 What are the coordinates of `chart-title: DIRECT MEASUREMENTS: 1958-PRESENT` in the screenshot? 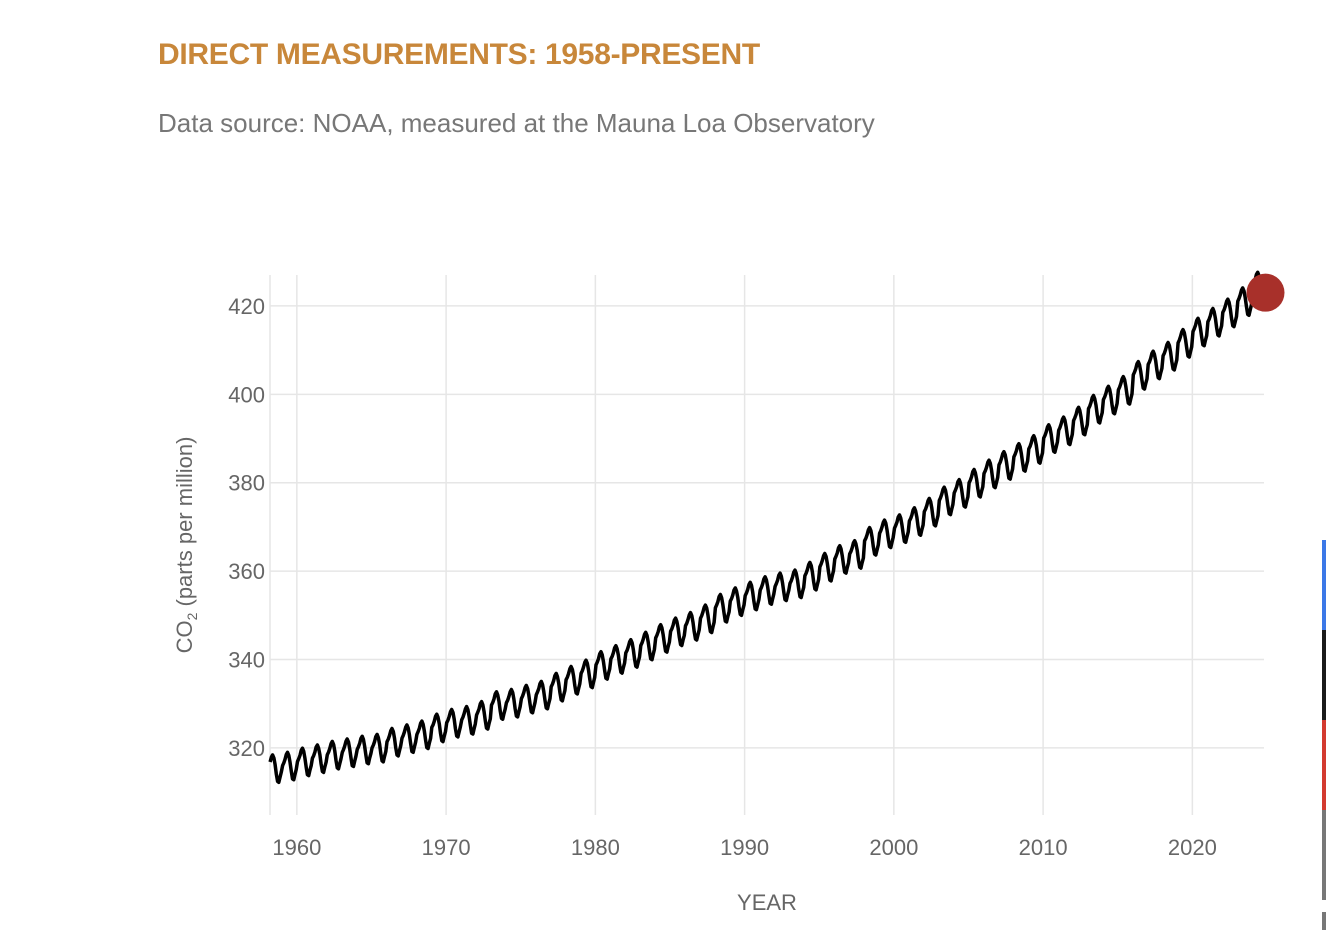 It's located at (459, 54).